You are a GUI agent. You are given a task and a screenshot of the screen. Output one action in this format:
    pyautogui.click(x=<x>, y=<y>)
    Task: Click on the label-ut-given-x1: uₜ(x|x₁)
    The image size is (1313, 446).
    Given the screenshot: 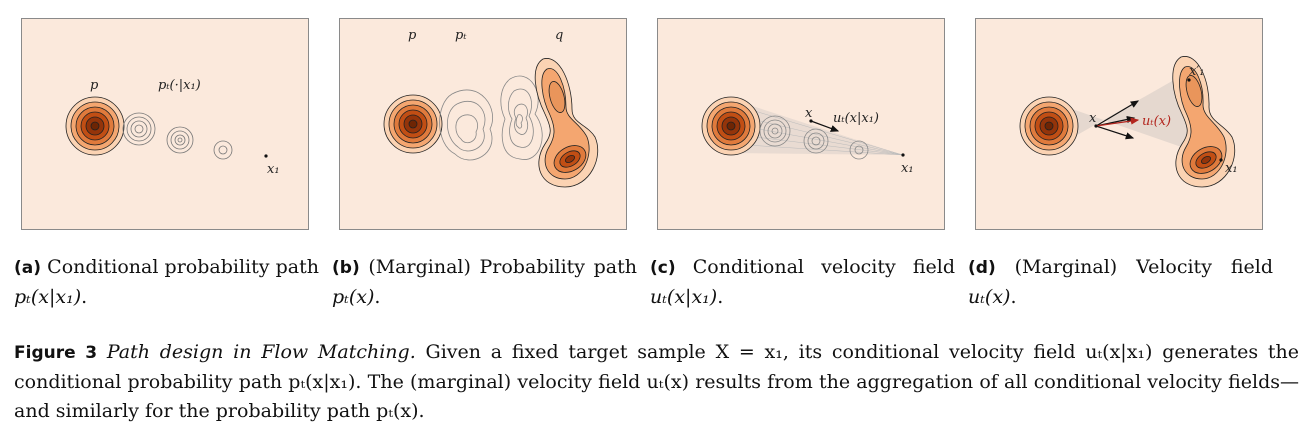 What is the action you would take?
    pyautogui.click(x=856, y=118)
    